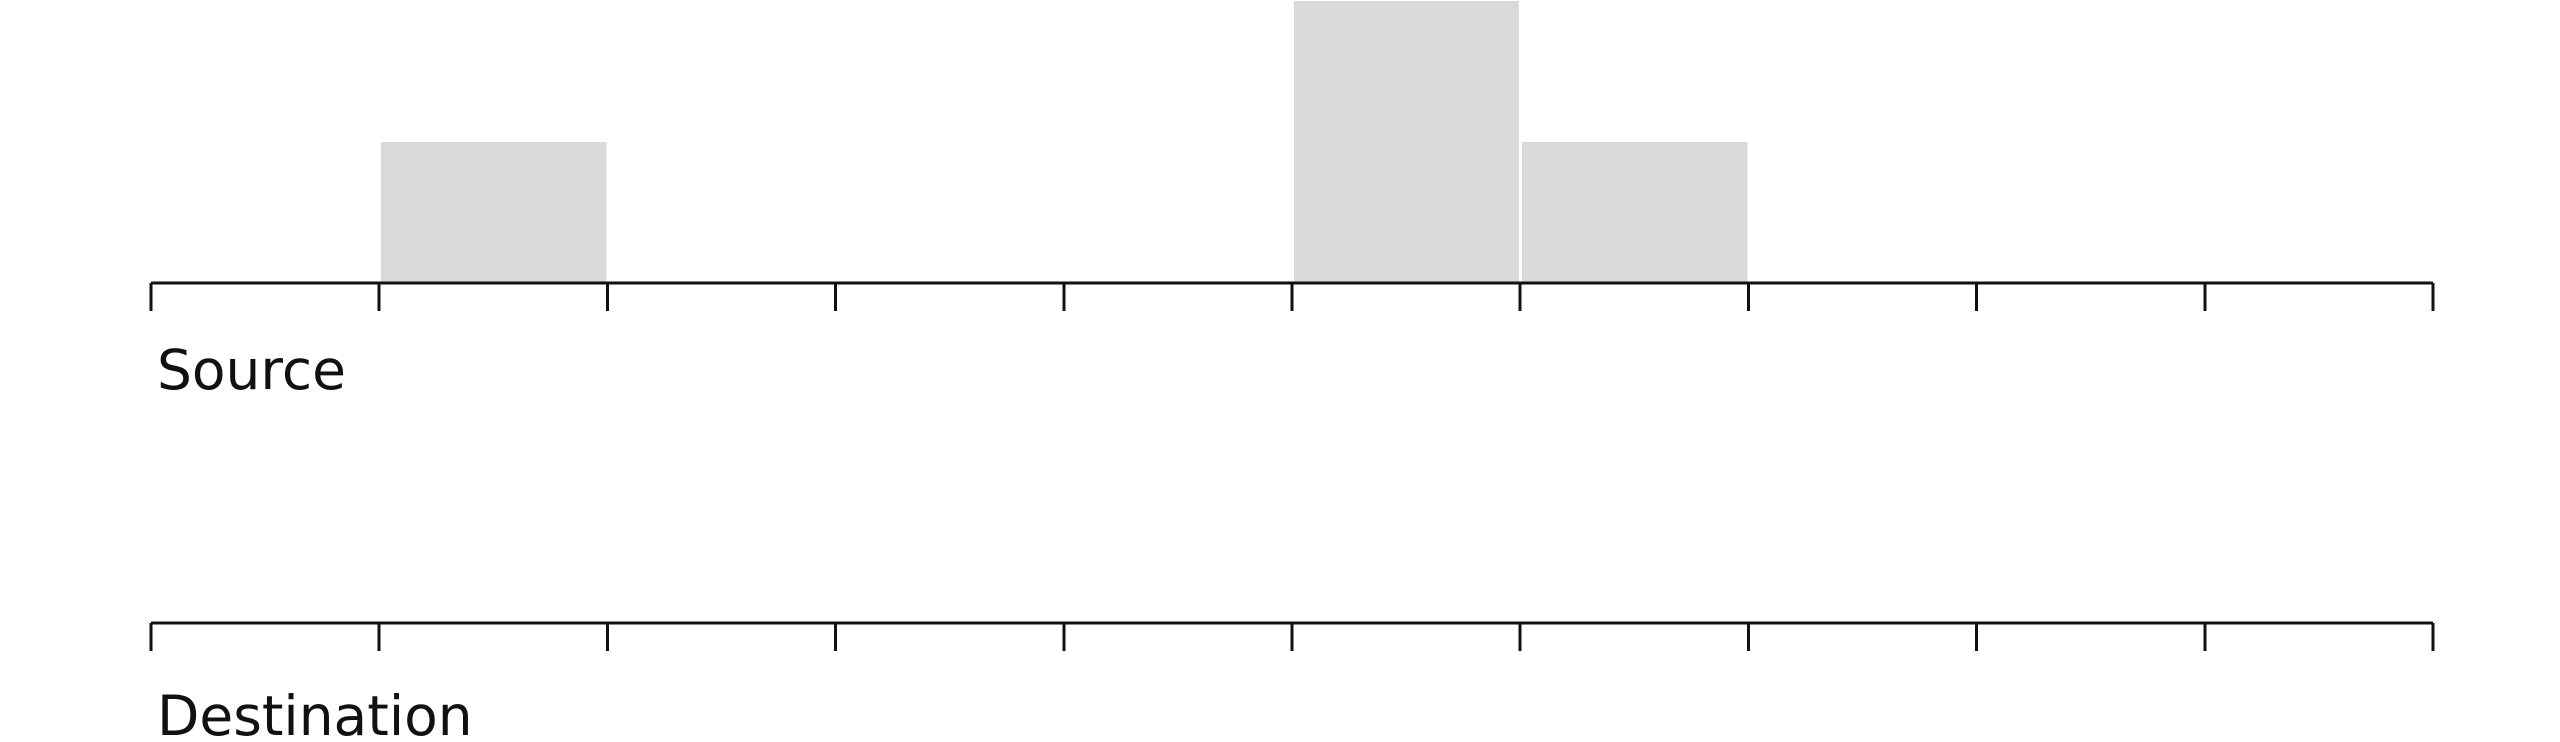  Describe the element at coordinates (1292, 296) in the screenshot. I see `source-axis` at that location.